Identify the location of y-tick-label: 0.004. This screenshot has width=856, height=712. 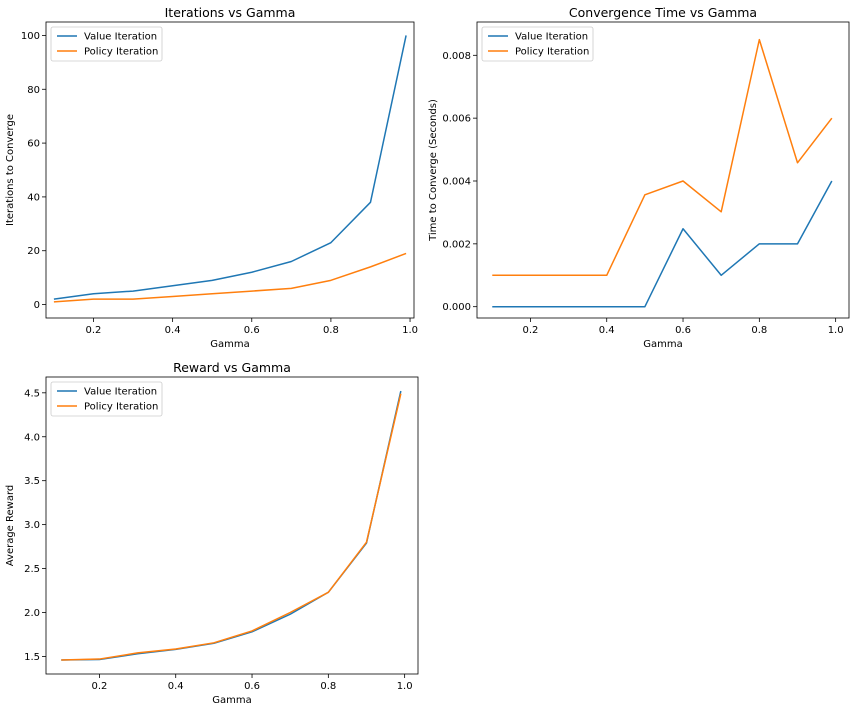
(456, 181).